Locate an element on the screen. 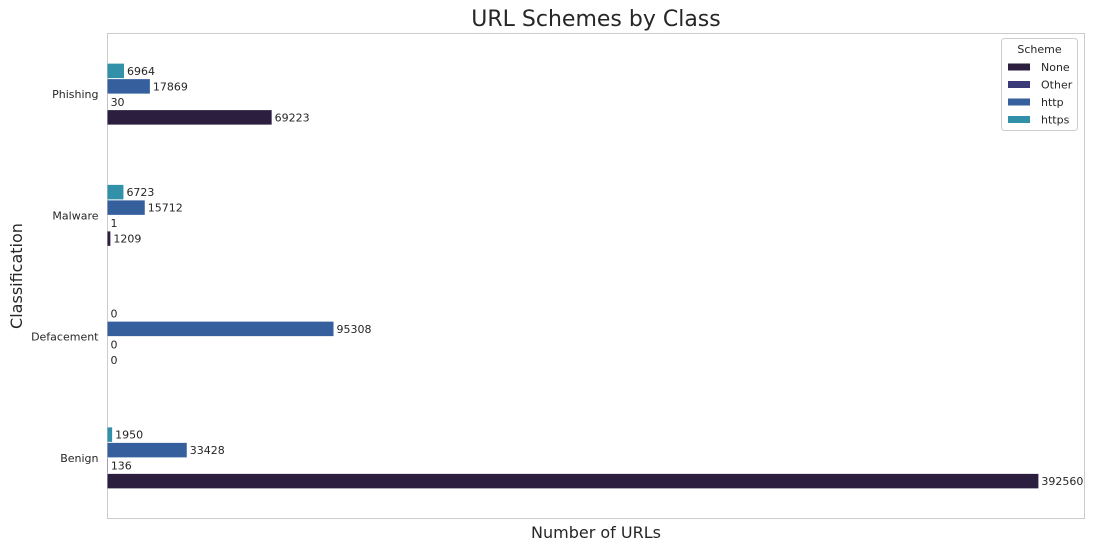 The image size is (1093, 554). legend: Scheme None Other http https is located at coordinates (1040, 85).